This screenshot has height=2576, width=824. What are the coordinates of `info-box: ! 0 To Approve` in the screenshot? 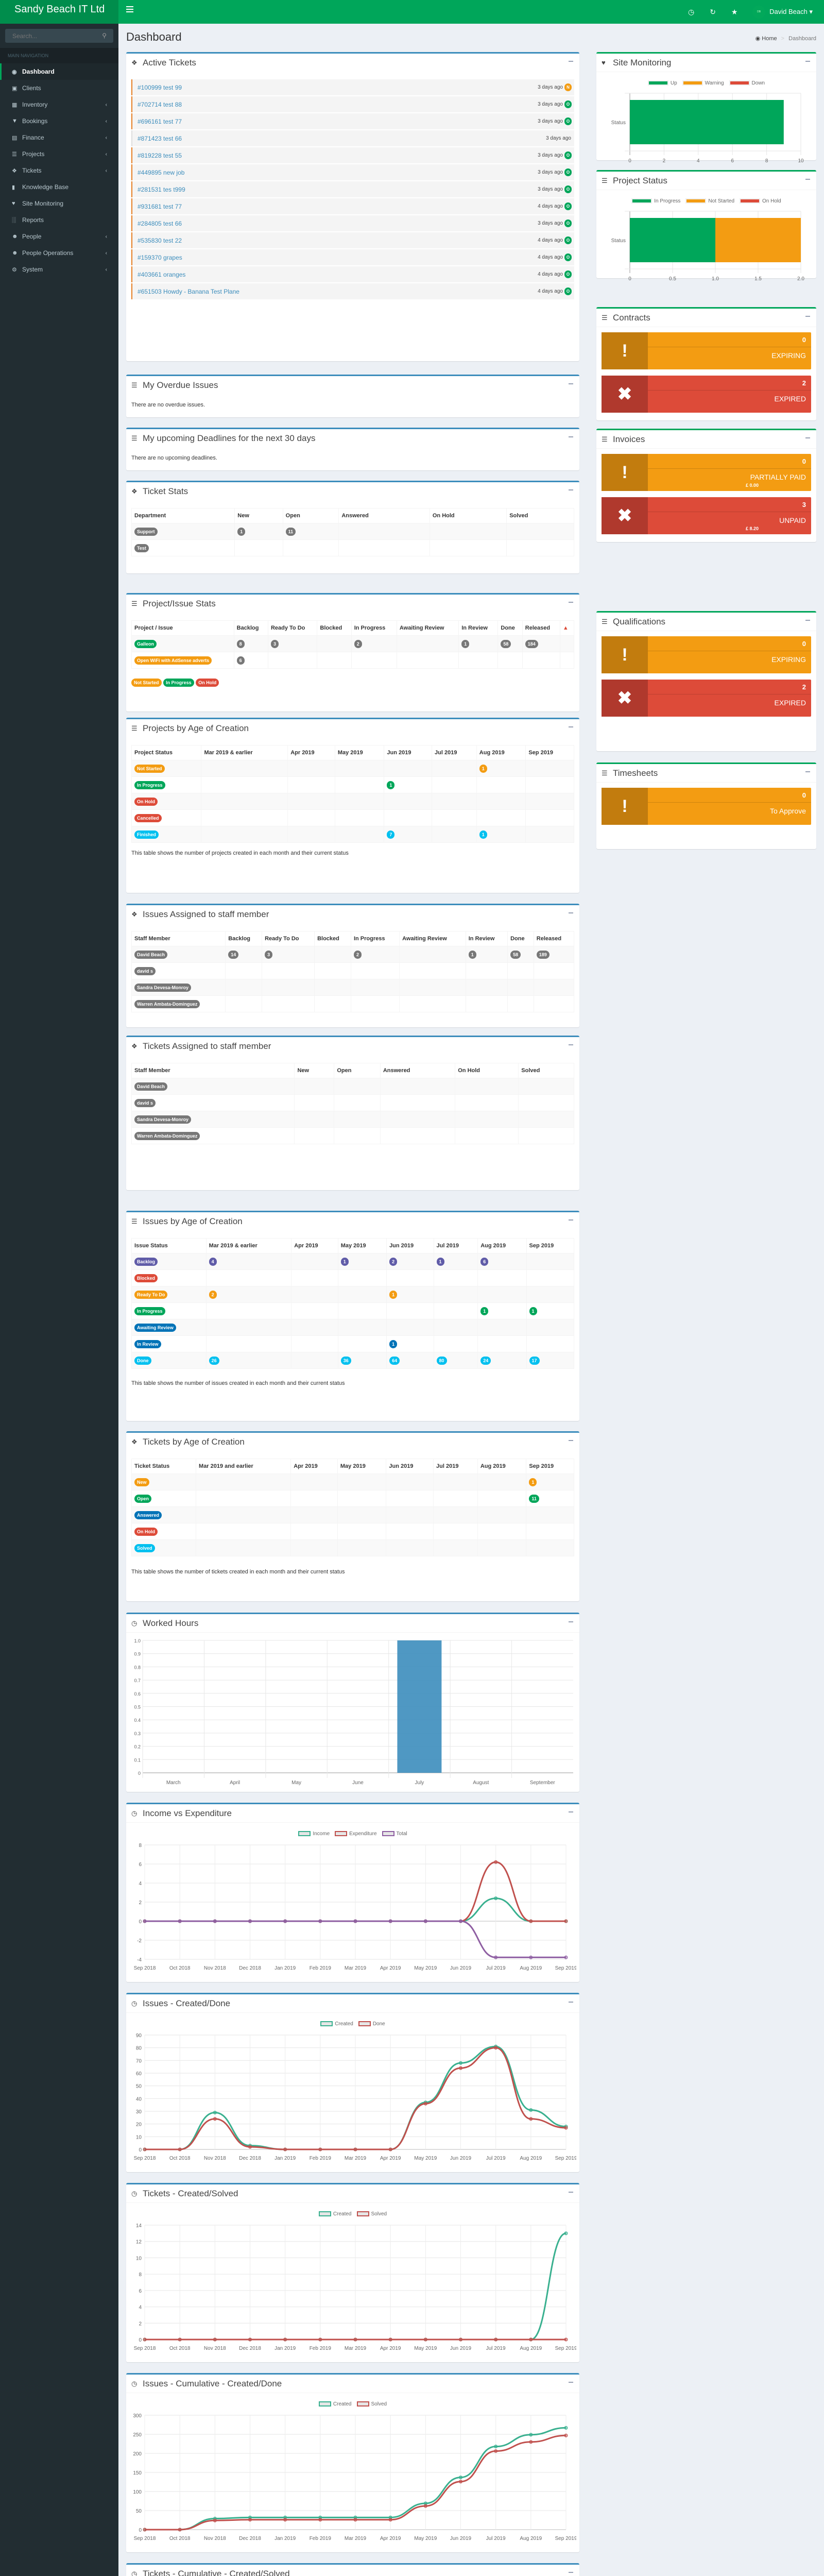 It's located at (706, 806).